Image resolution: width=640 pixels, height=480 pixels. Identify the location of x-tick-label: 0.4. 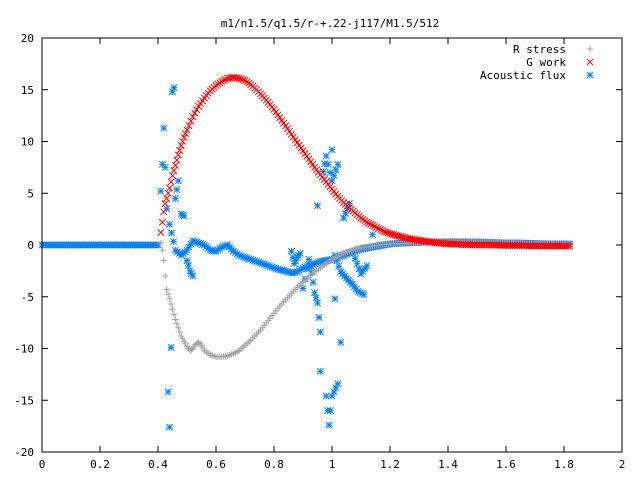
(158, 464).